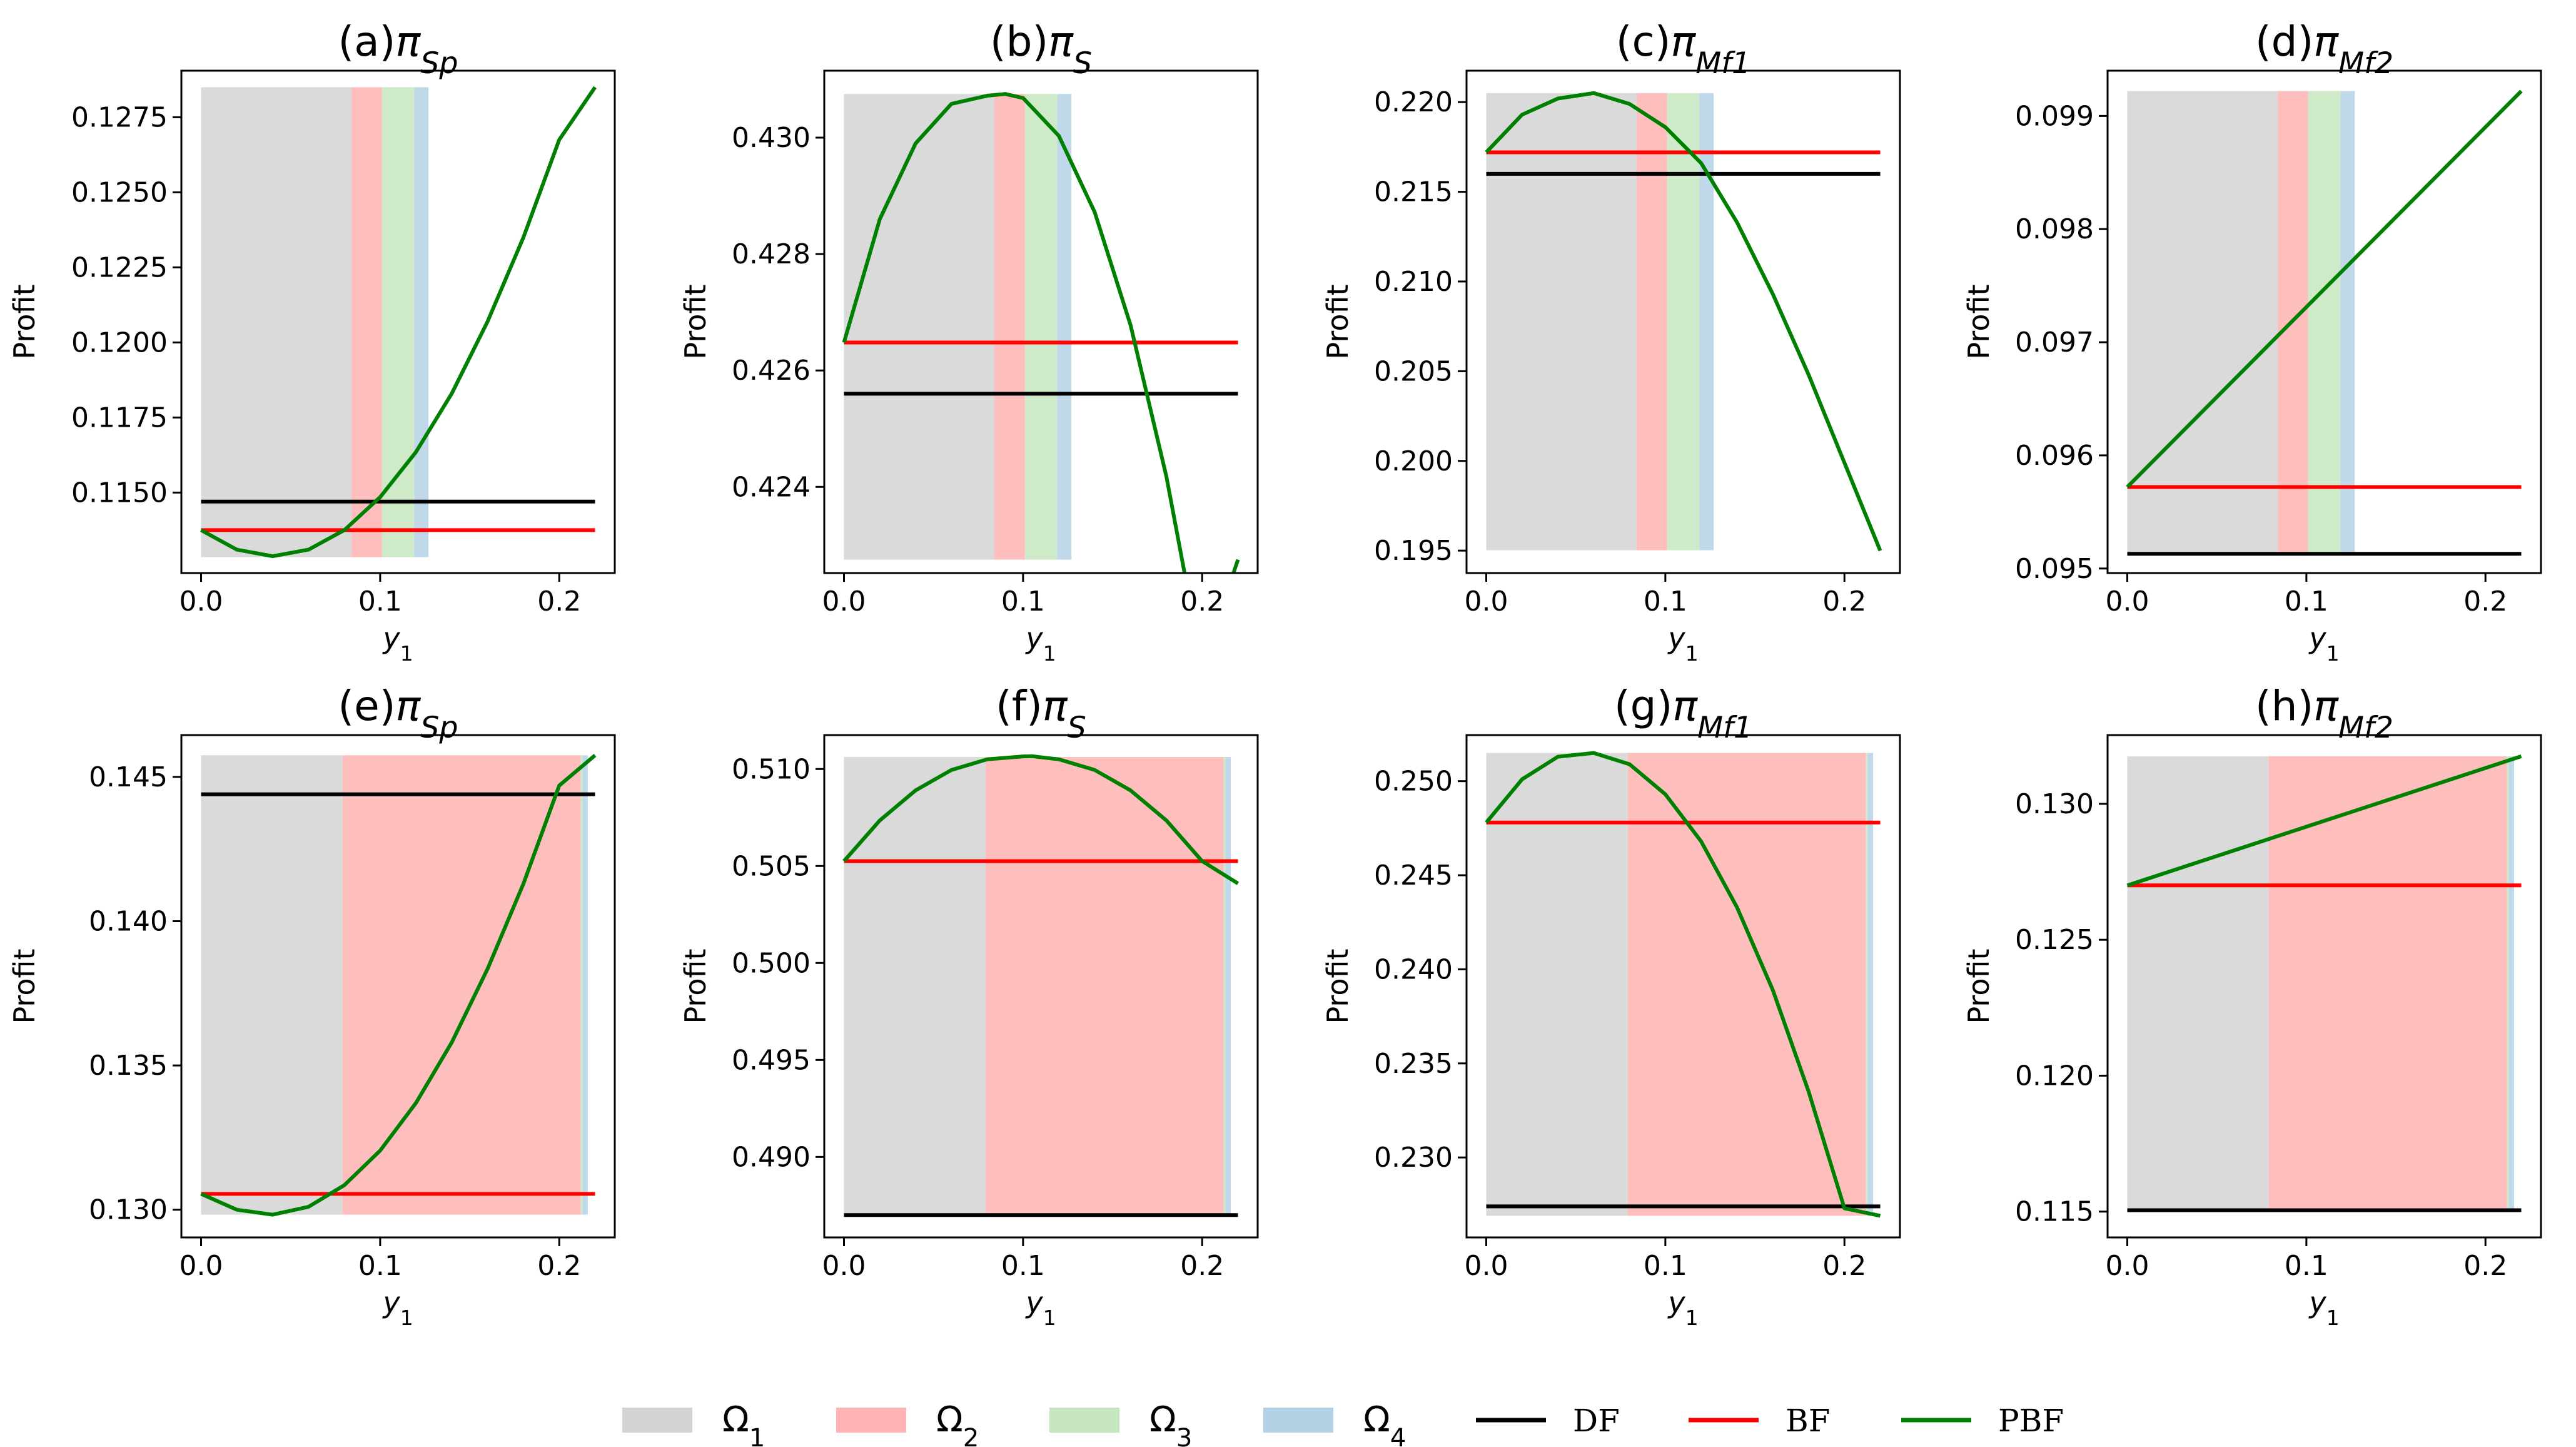 This screenshot has width=2576, height=1447. I want to click on y-tick-label: 0.1150, so click(120, 493).